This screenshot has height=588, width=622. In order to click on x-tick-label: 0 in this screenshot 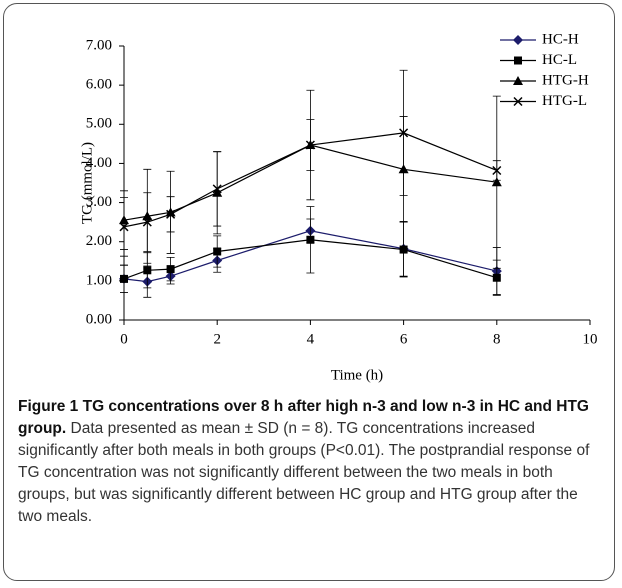, I will do `click(124, 339)`.